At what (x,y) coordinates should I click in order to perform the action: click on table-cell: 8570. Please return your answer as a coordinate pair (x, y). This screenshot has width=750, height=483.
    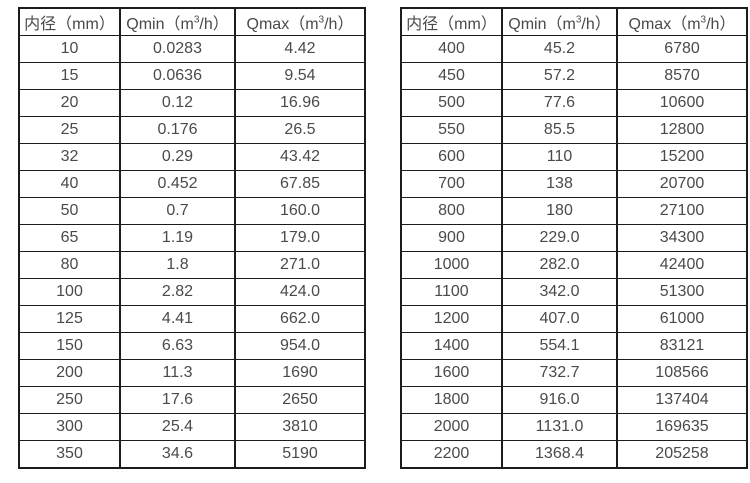
    Looking at the image, I should click on (682, 76).